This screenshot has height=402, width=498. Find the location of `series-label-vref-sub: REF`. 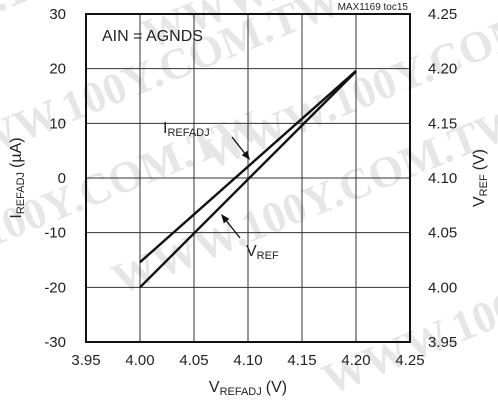

series-label-vref-sub: REF is located at coordinates (268, 256).